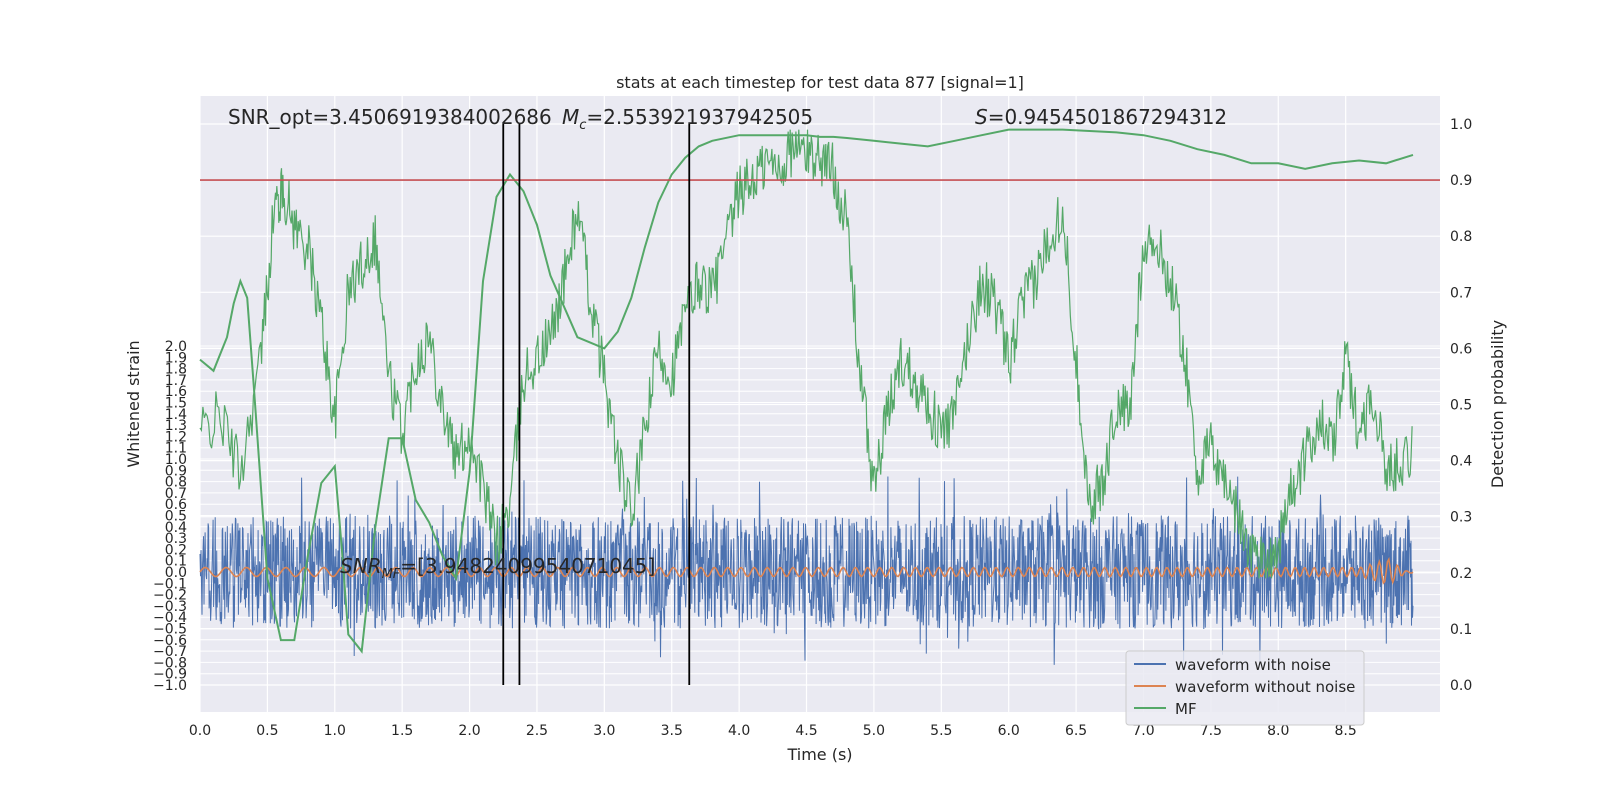 This screenshot has height=800, width=1600. Describe the element at coordinates (390, 117) in the screenshot. I see `annotation-snr-opt: SNR_opt=3.4506919384002686` at that location.